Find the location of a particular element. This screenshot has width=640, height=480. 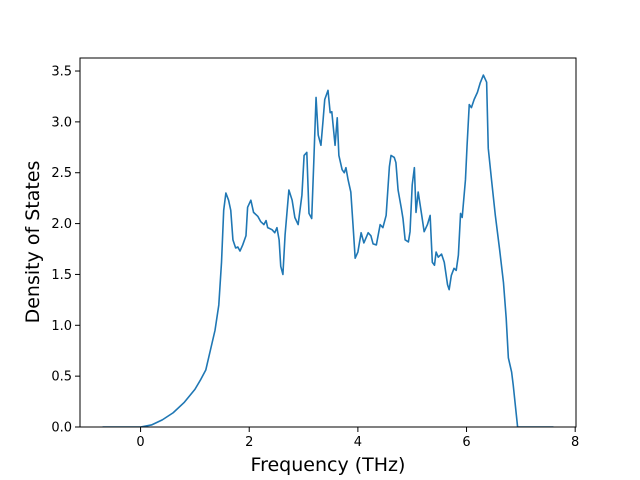

y-tick-label: 0.5 is located at coordinates (61, 377).